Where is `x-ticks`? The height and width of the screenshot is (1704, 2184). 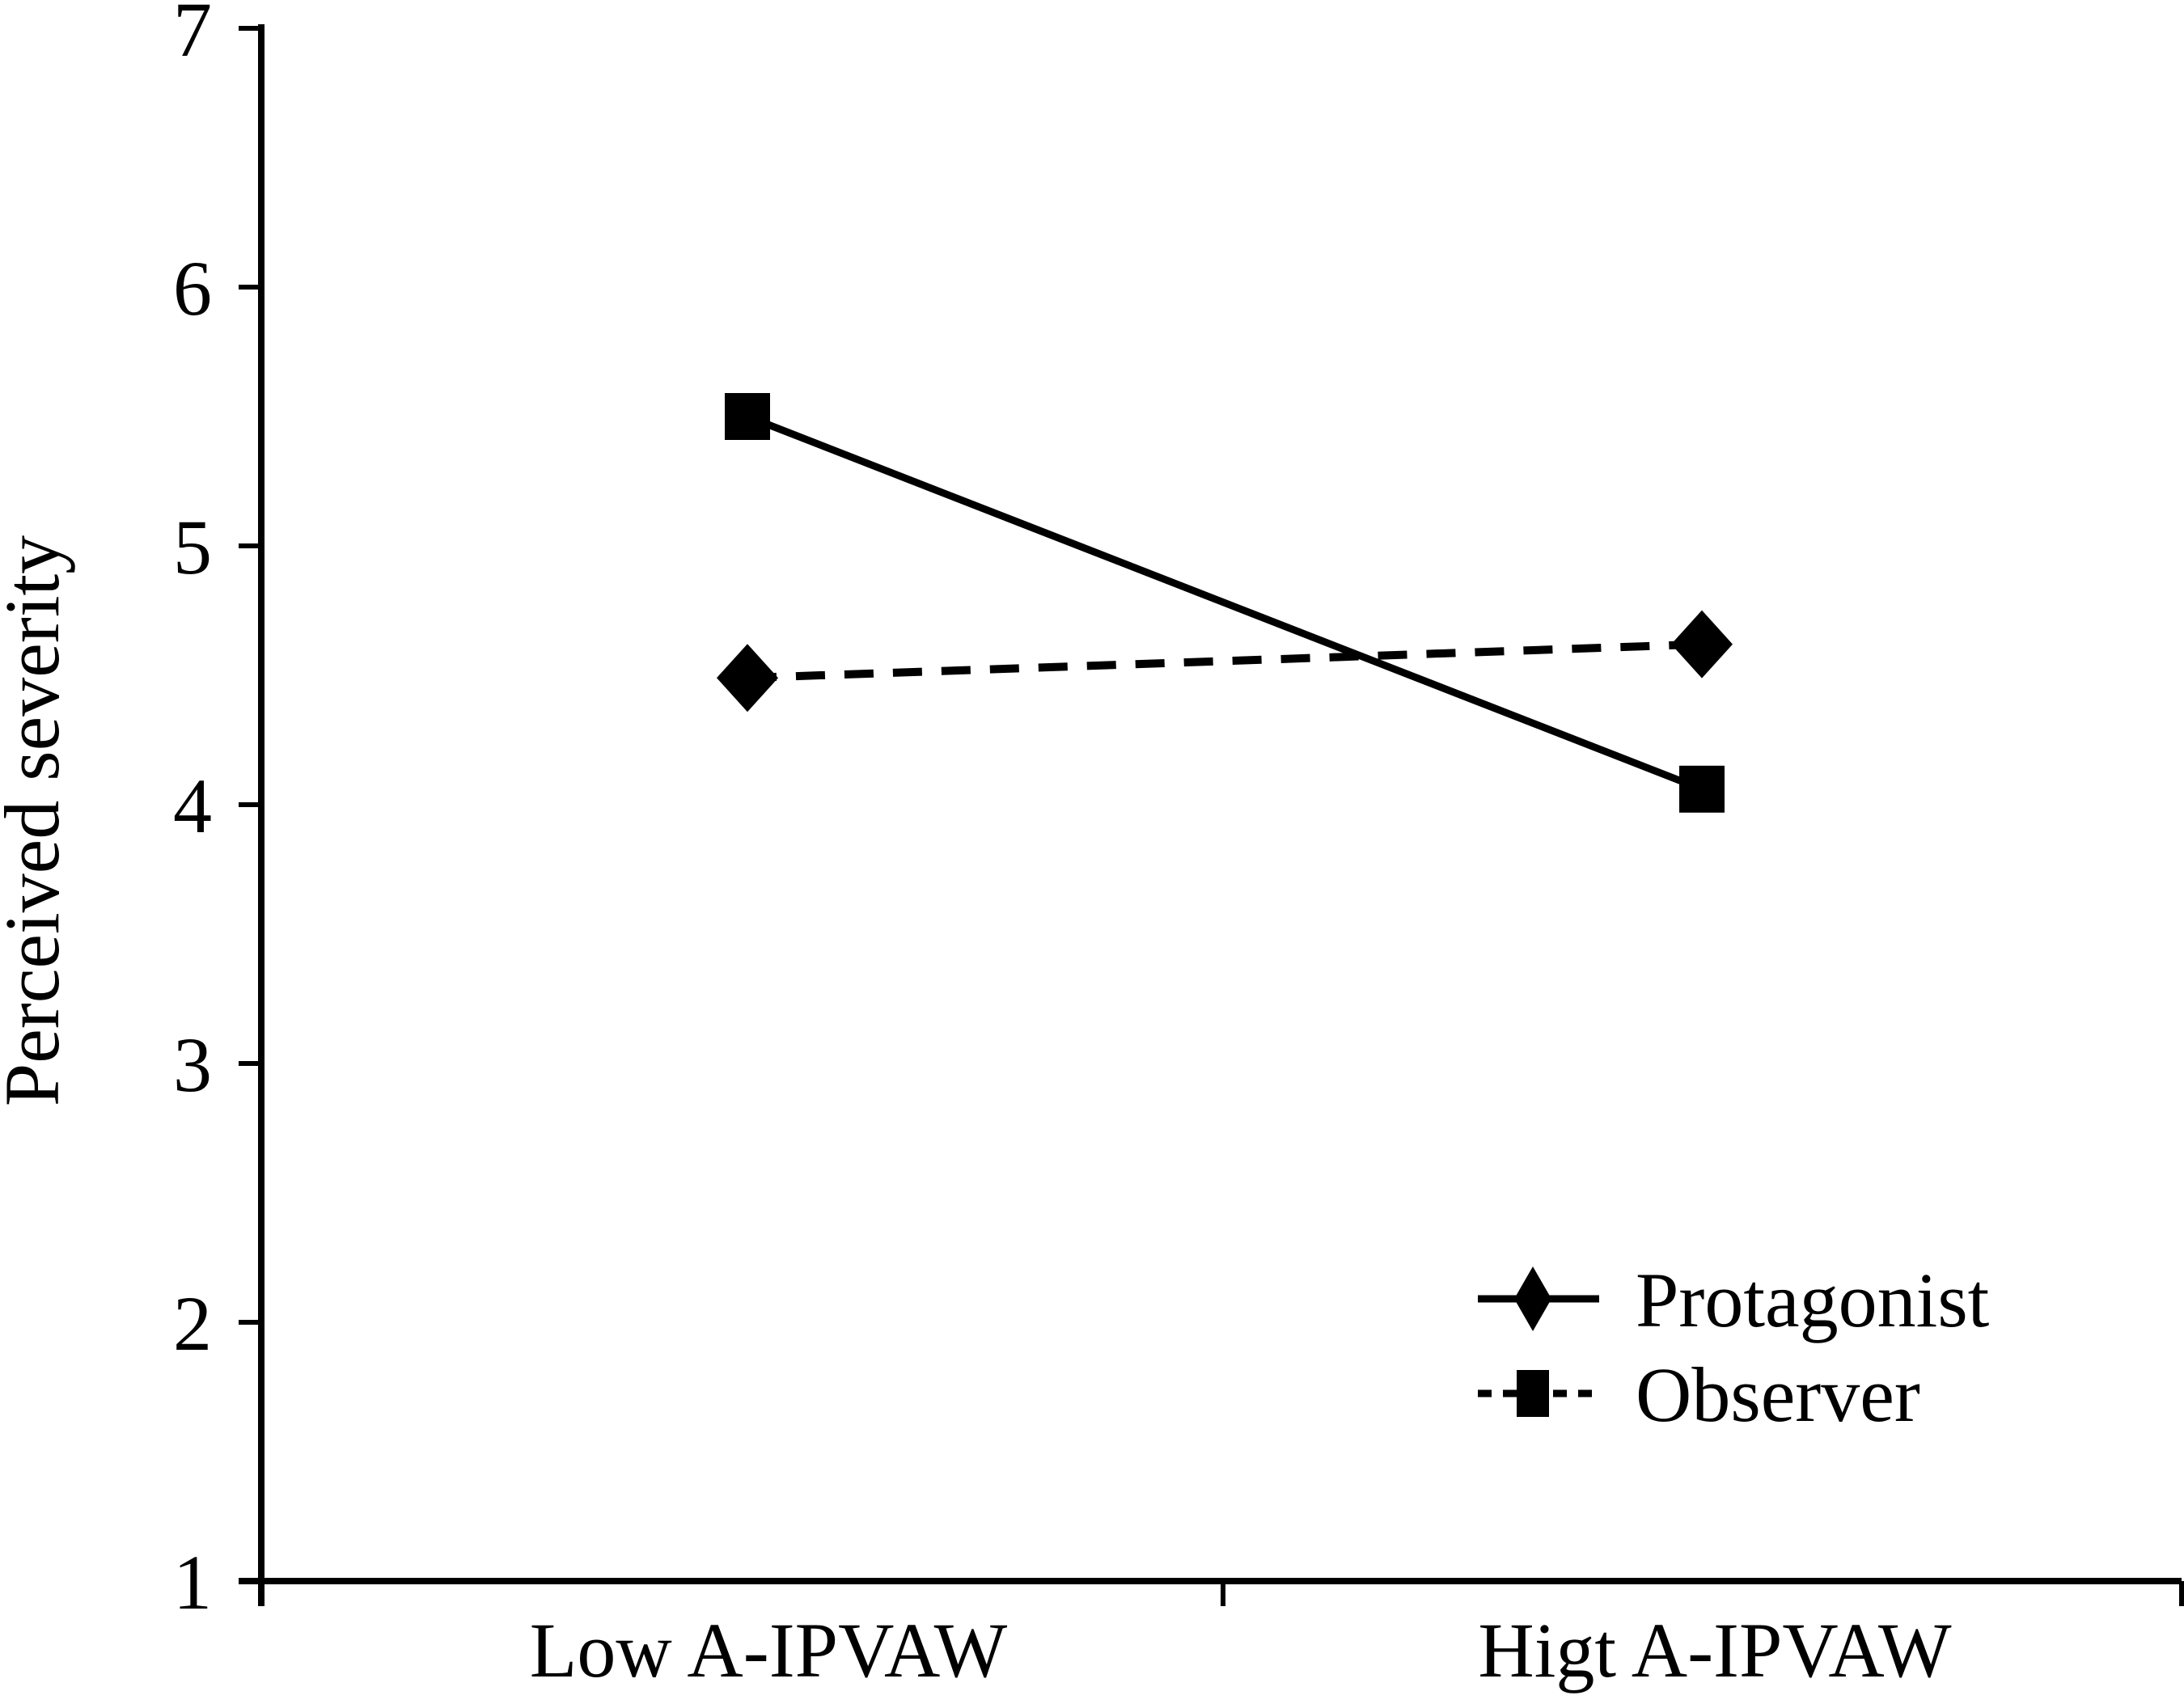
x-ticks is located at coordinates (1702, 1593).